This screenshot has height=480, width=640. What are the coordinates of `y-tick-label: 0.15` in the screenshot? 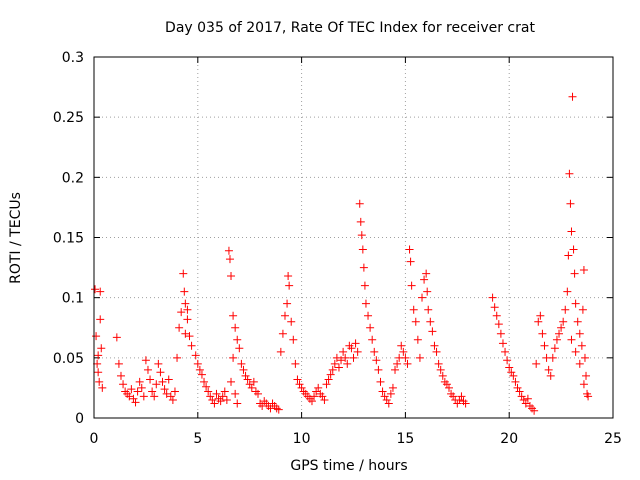 It's located at (68, 239).